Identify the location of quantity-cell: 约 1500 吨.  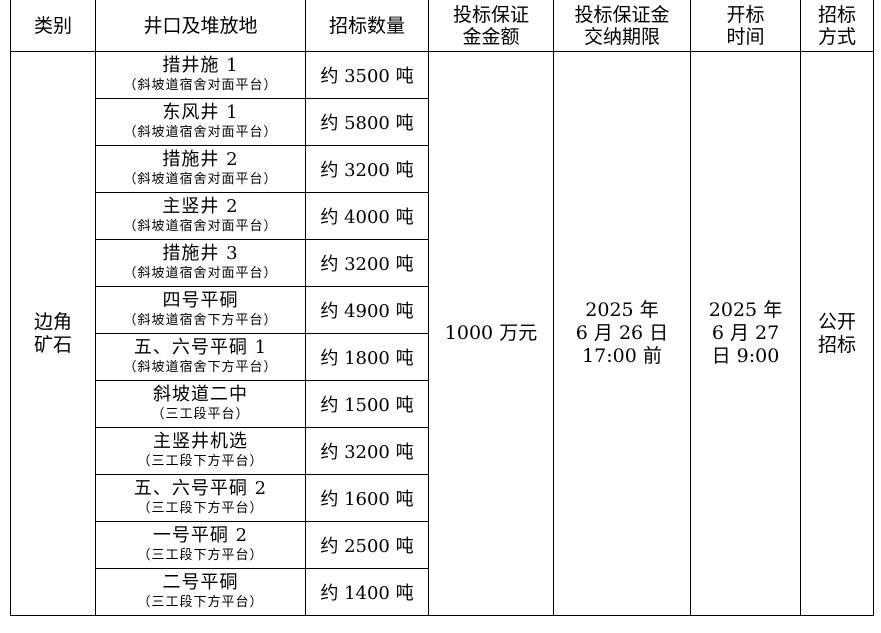
(367, 404).